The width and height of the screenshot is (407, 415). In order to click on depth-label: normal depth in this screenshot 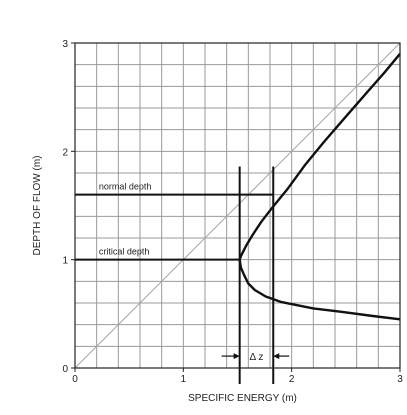, I will do `click(125, 187)`.